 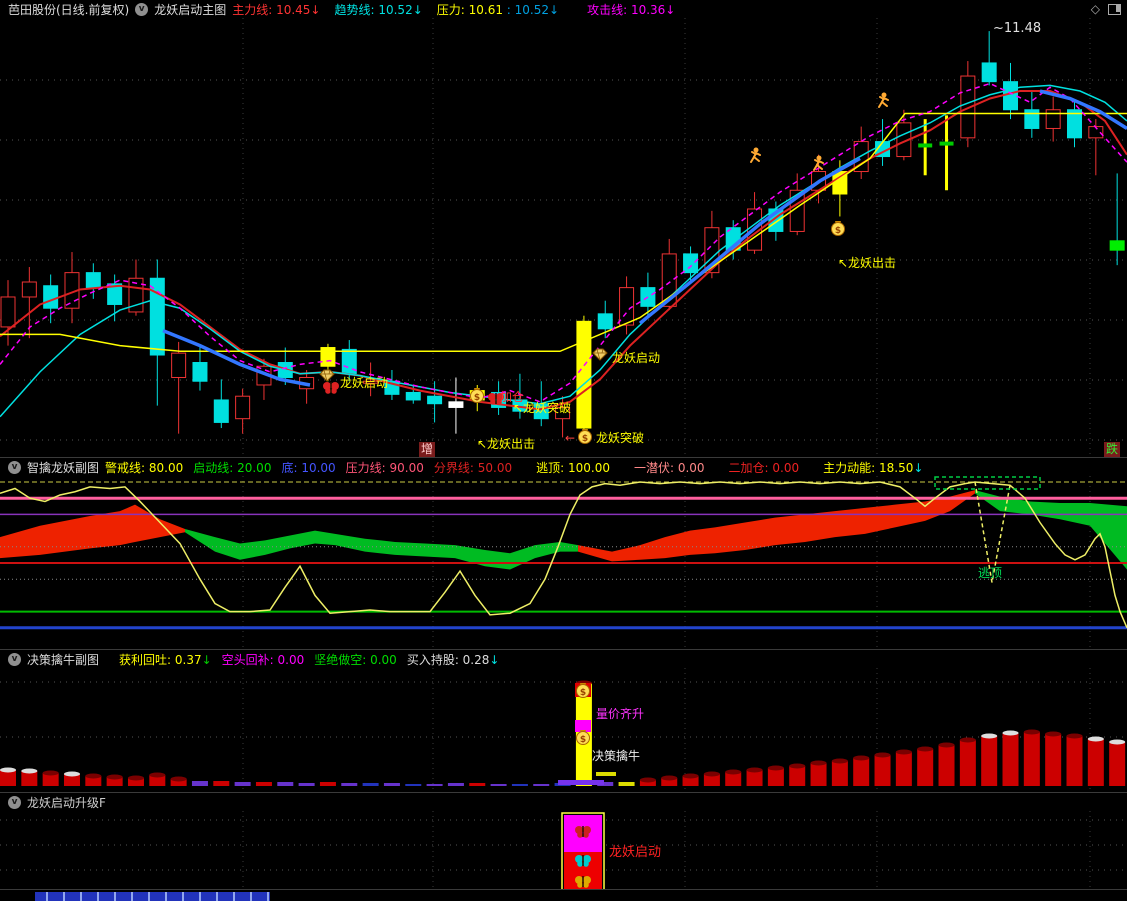 I want to click on panel2-name: 决策擒牛副图, so click(x=63, y=659).